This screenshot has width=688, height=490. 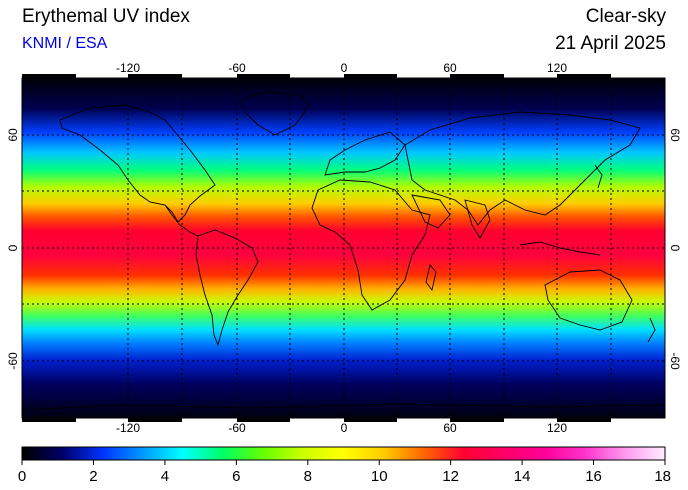 What do you see at coordinates (588, 300) in the screenshot?
I see `coast-australia` at bounding box center [588, 300].